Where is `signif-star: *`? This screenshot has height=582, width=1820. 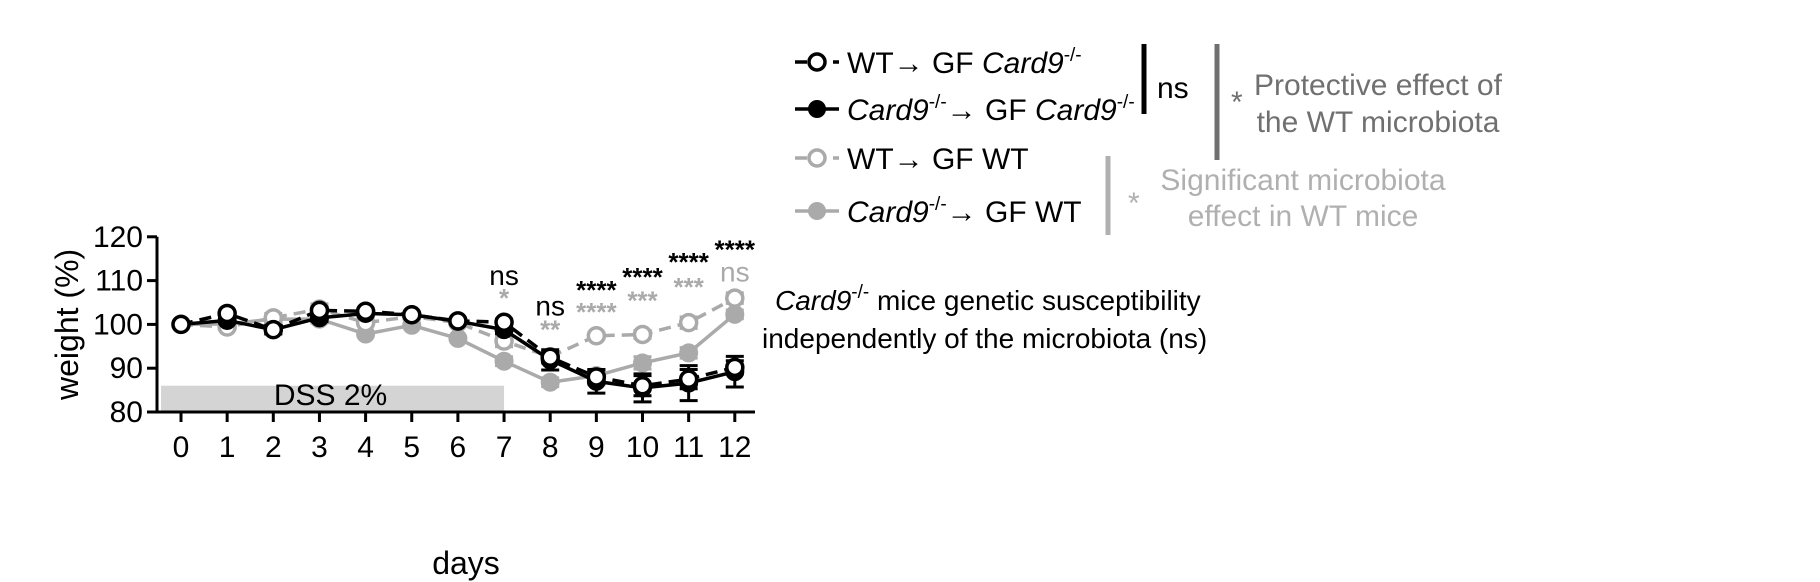 signif-star: * is located at coordinates (1134, 203).